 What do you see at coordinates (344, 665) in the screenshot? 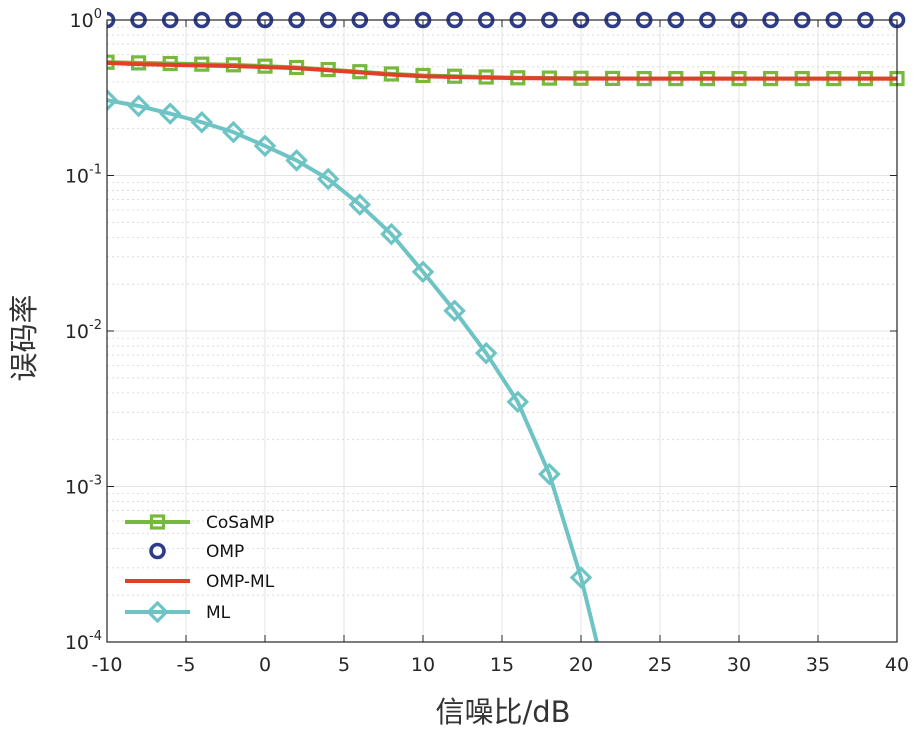
I see `x-tick-label: 5` at bounding box center [344, 665].